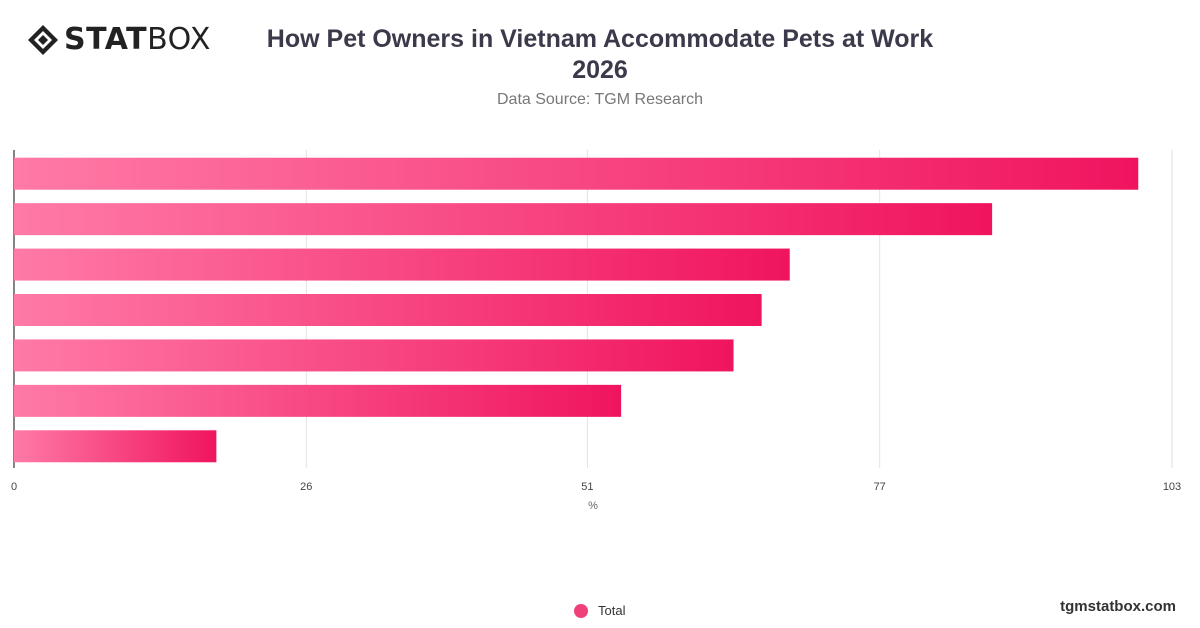 The width and height of the screenshot is (1200, 628). What do you see at coordinates (587, 487) in the screenshot?
I see `x-tick-label: 51` at bounding box center [587, 487].